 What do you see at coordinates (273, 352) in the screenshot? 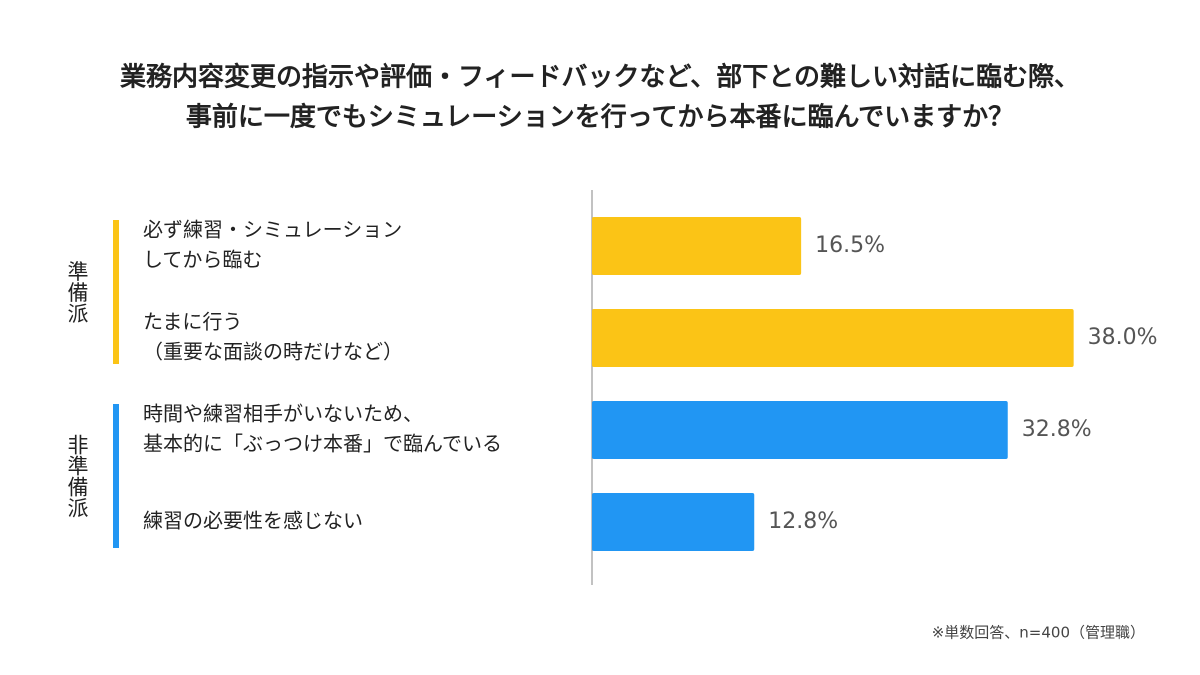
I see `category-label: （重要な面談の時だけなど）` at bounding box center [273, 352].